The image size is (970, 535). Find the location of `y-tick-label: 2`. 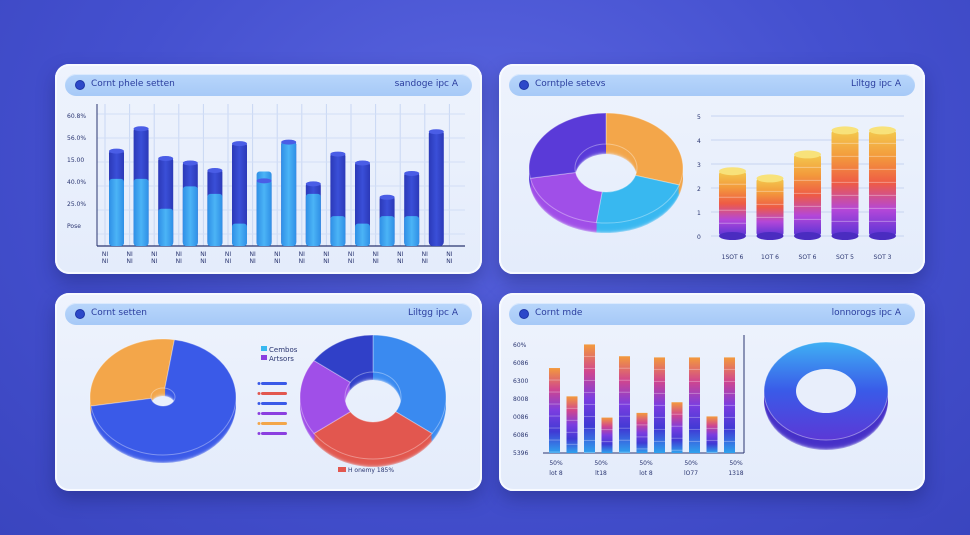

y-tick-label: 2 is located at coordinates (699, 189).